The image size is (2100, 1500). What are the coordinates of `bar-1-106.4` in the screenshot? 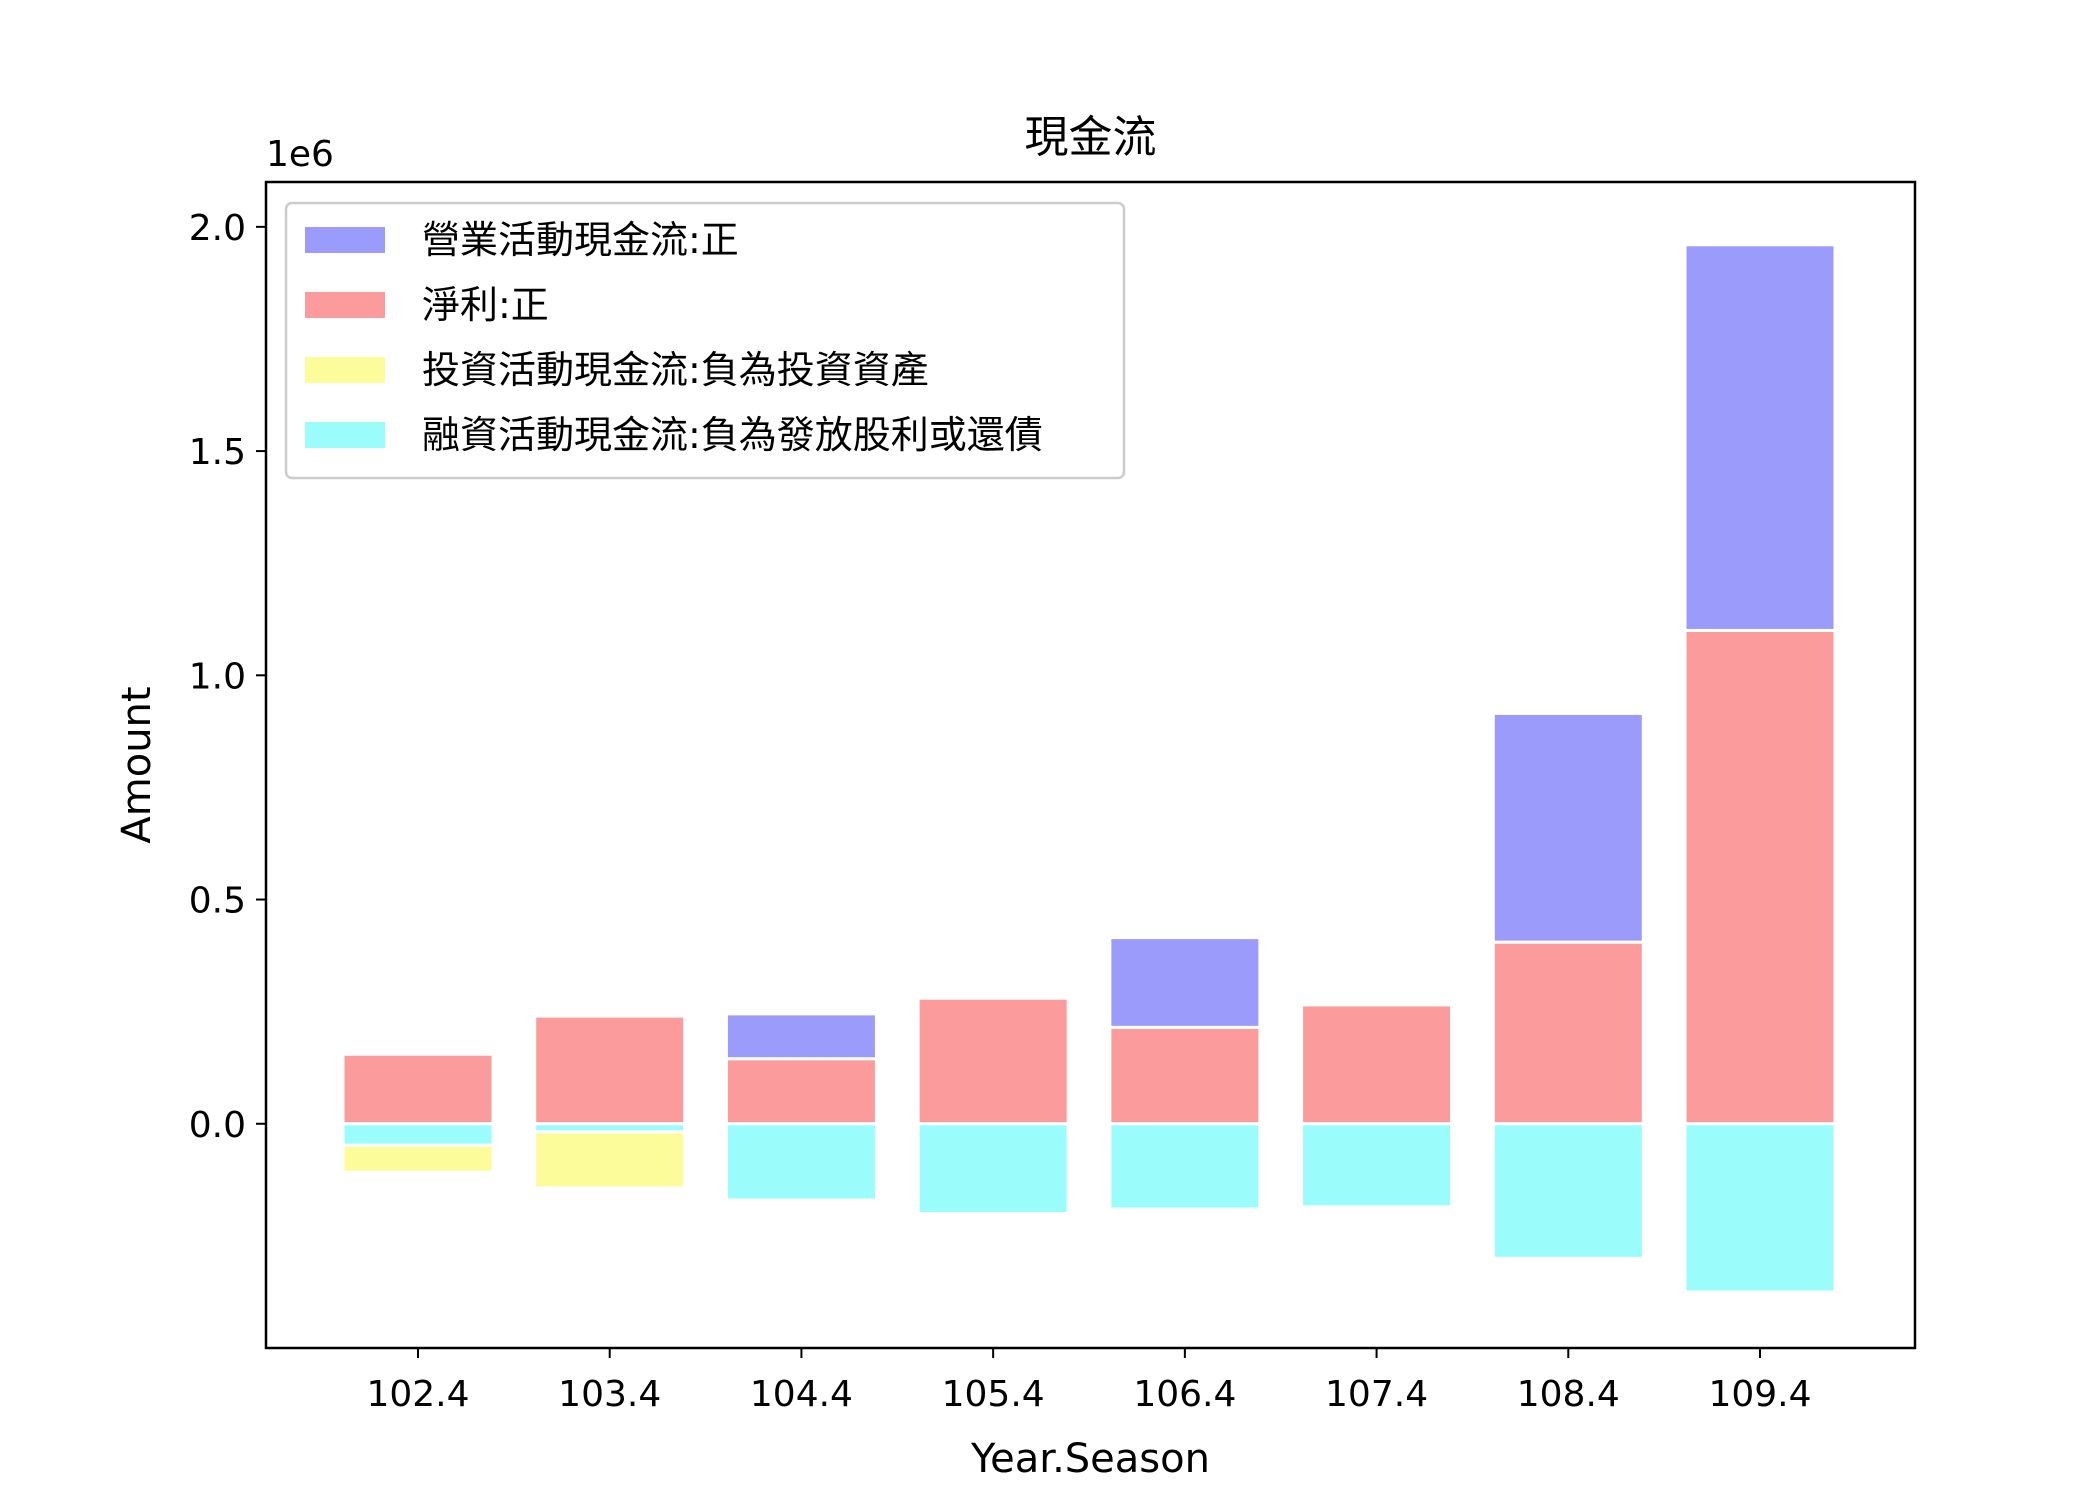 It's located at (1185, 982).